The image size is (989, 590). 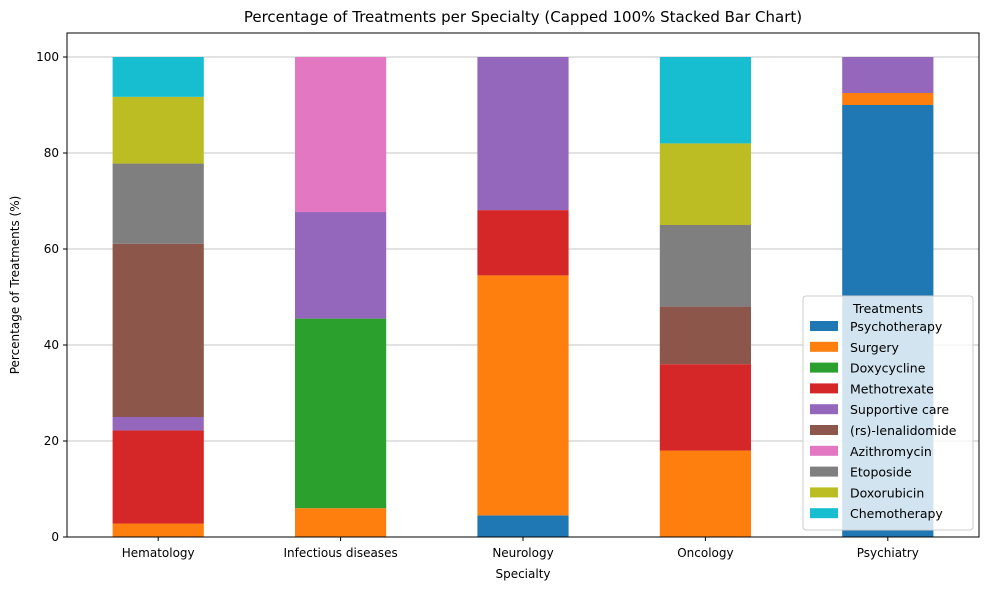 I want to click on legend-entry-label: Doxycycline, so click(x=888, y=368).